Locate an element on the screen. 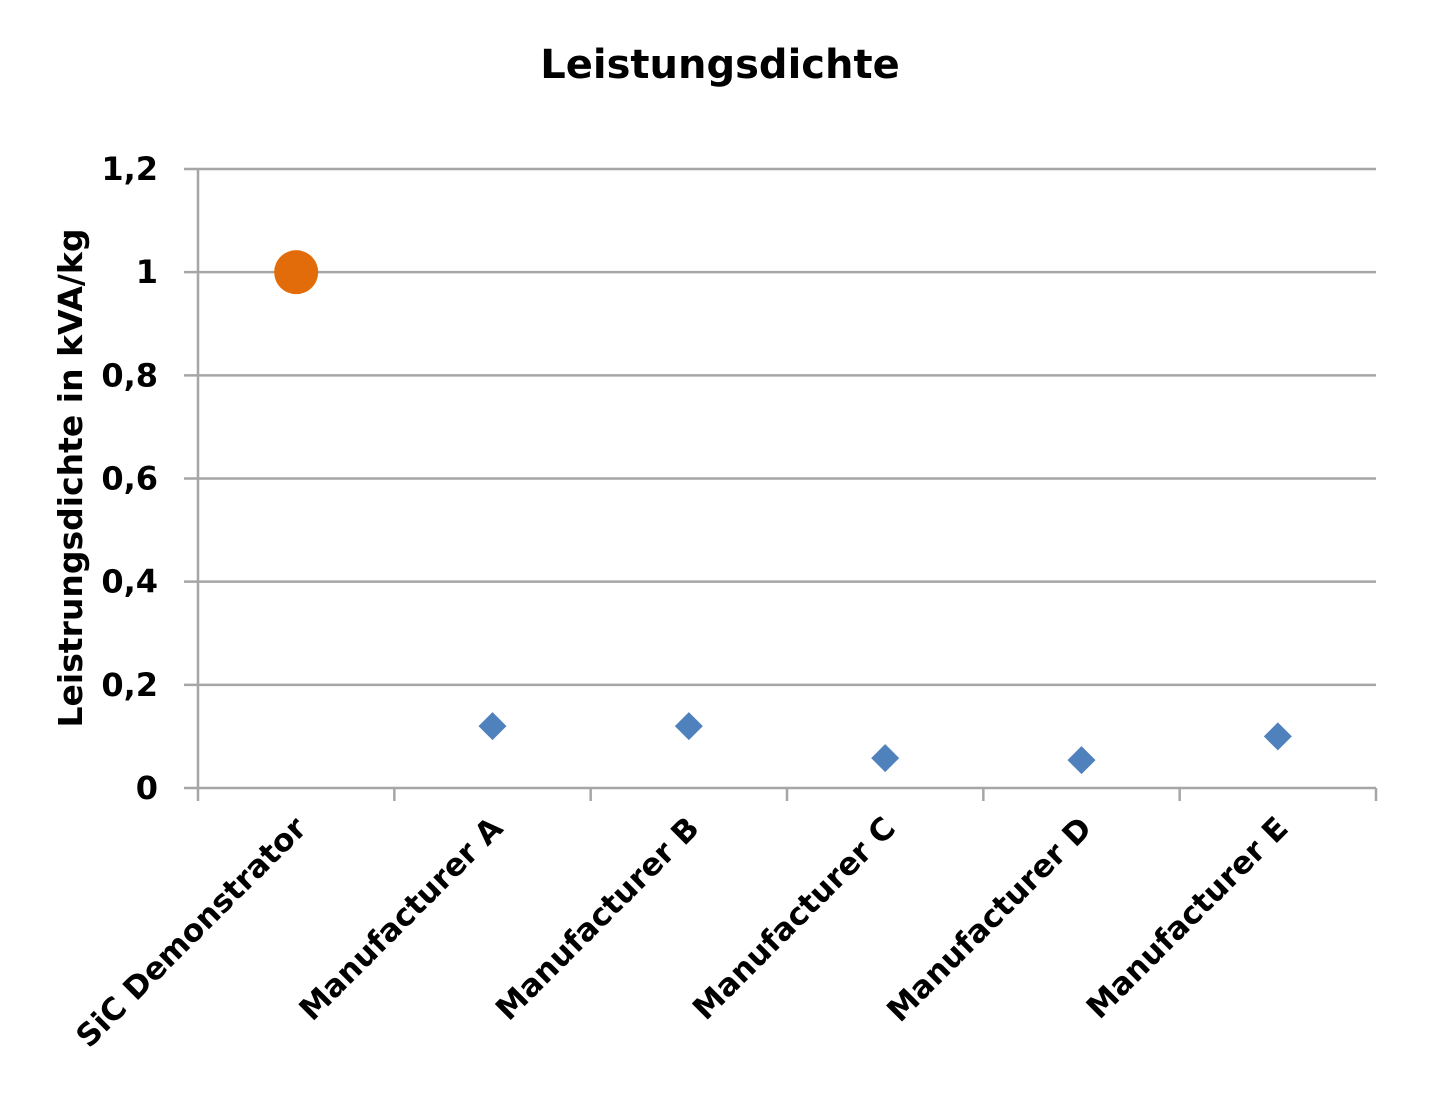  x-category-label: Manufacturer C is located at coordinates (794, 918).